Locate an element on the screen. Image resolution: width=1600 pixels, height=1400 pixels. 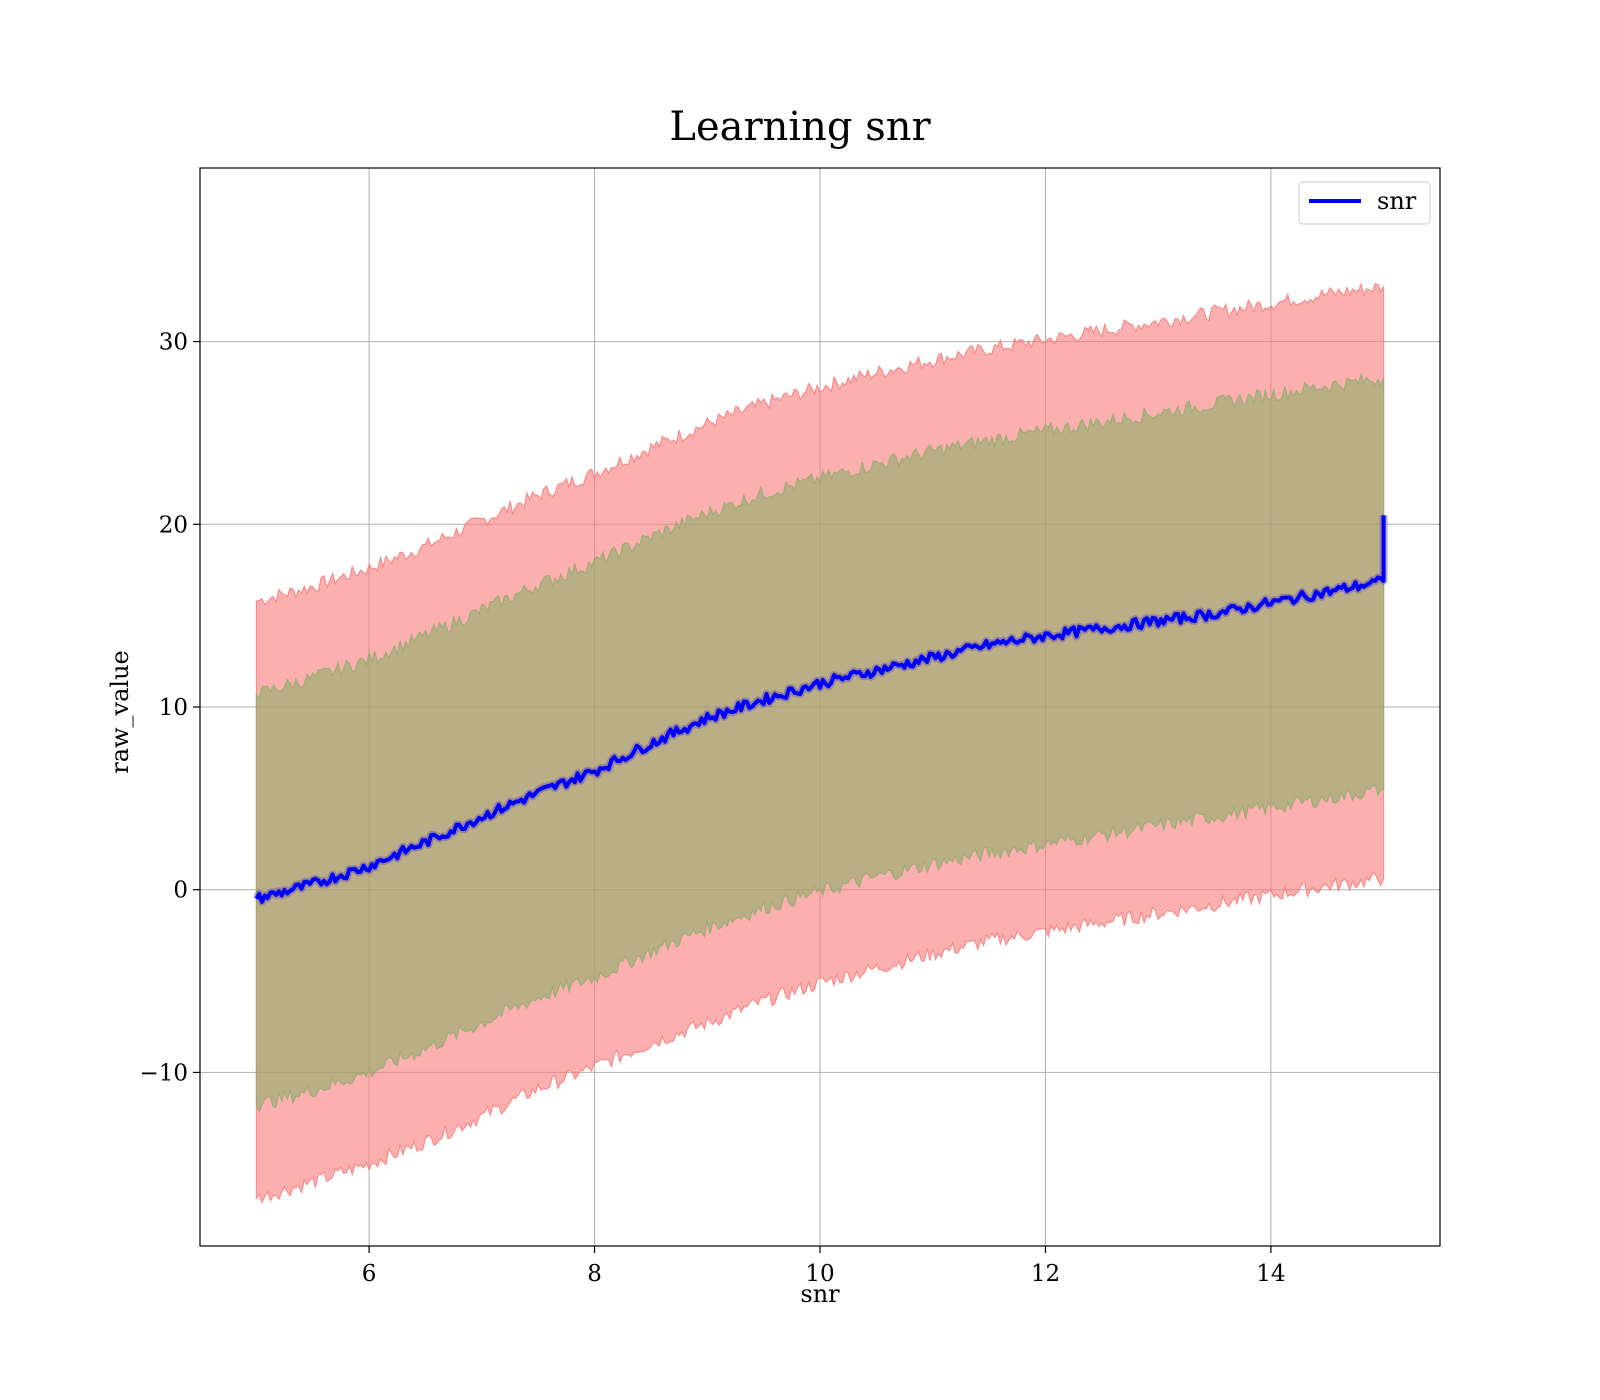
legend-label-snr: snr is located at coordinates (1397, 201).